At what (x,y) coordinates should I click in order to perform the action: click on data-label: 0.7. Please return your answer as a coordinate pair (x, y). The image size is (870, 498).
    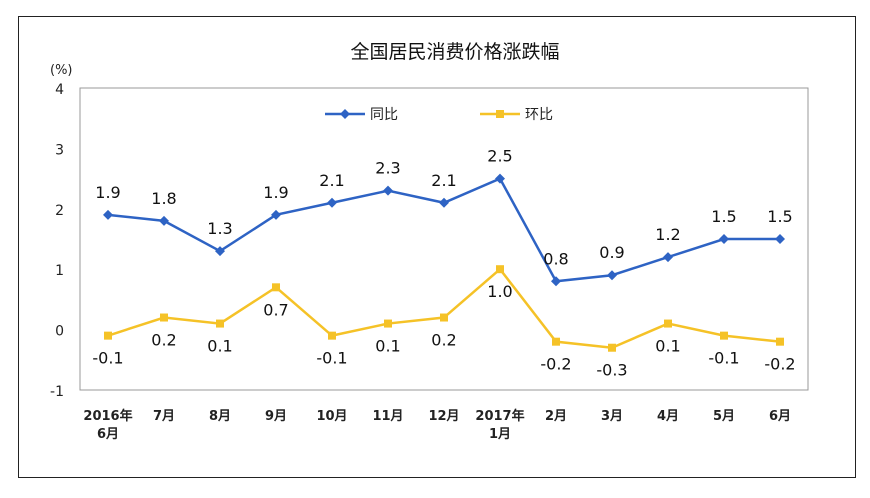
    Looking at the image, I should click on (275, 309).